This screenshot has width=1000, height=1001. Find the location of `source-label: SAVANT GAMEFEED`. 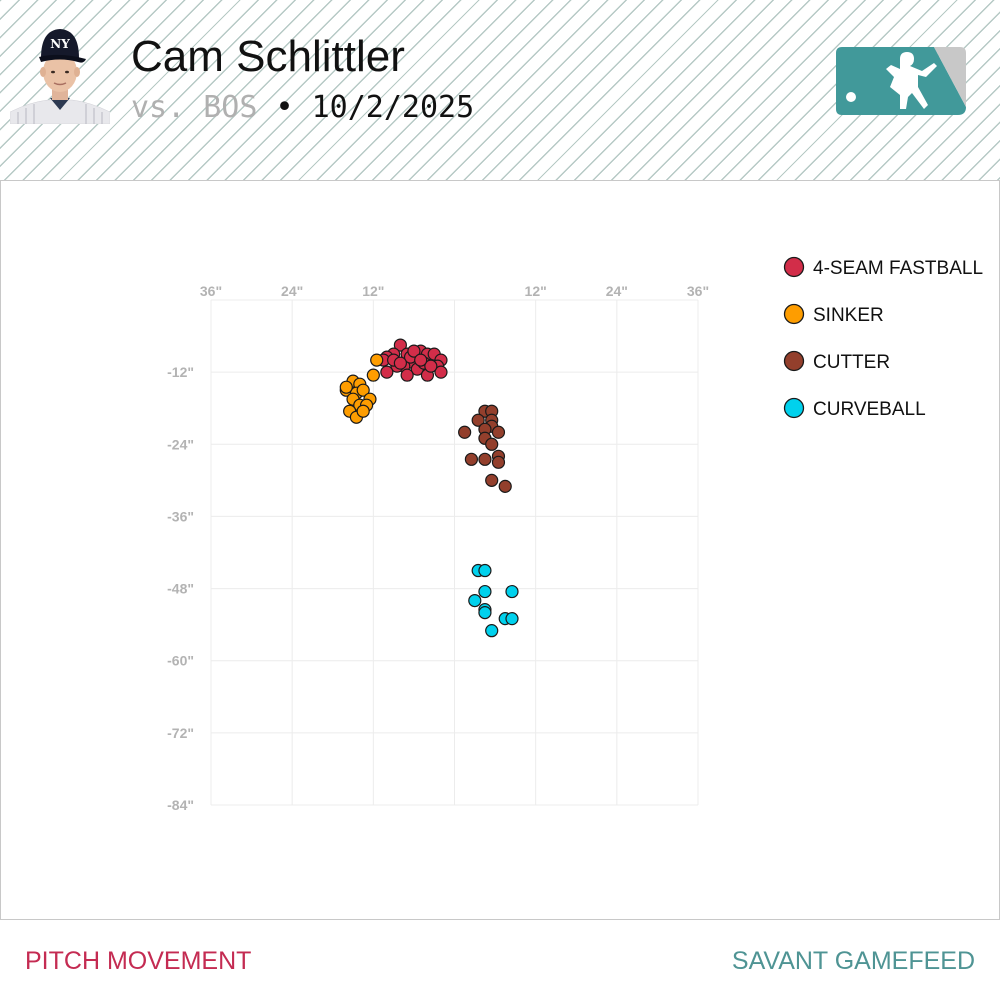

source-label: SAVANT GAMEFEED is located at coordinates (853, 961).